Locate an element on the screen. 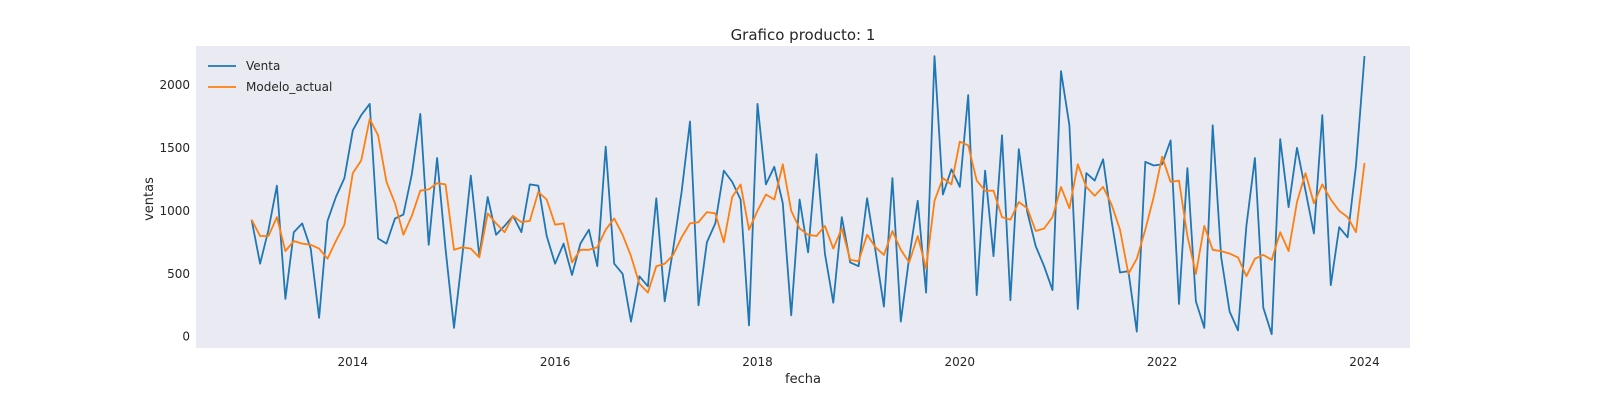  y-tick-label: 1000 is located at coordinates (174, 211).